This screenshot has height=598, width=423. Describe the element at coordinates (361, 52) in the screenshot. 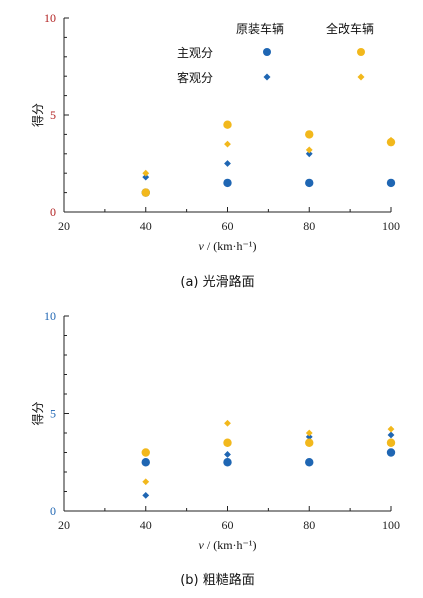

I see `legend-modified-subjective-marker` at that location.